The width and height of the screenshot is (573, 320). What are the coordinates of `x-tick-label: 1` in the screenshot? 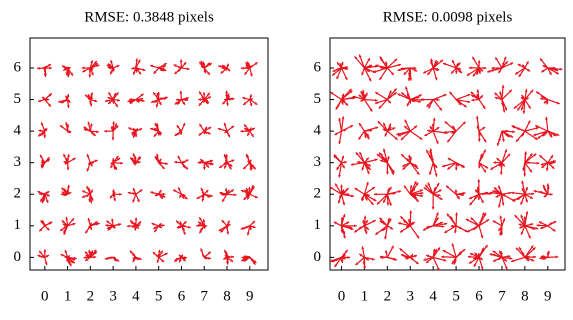 It's located at (68, 296).